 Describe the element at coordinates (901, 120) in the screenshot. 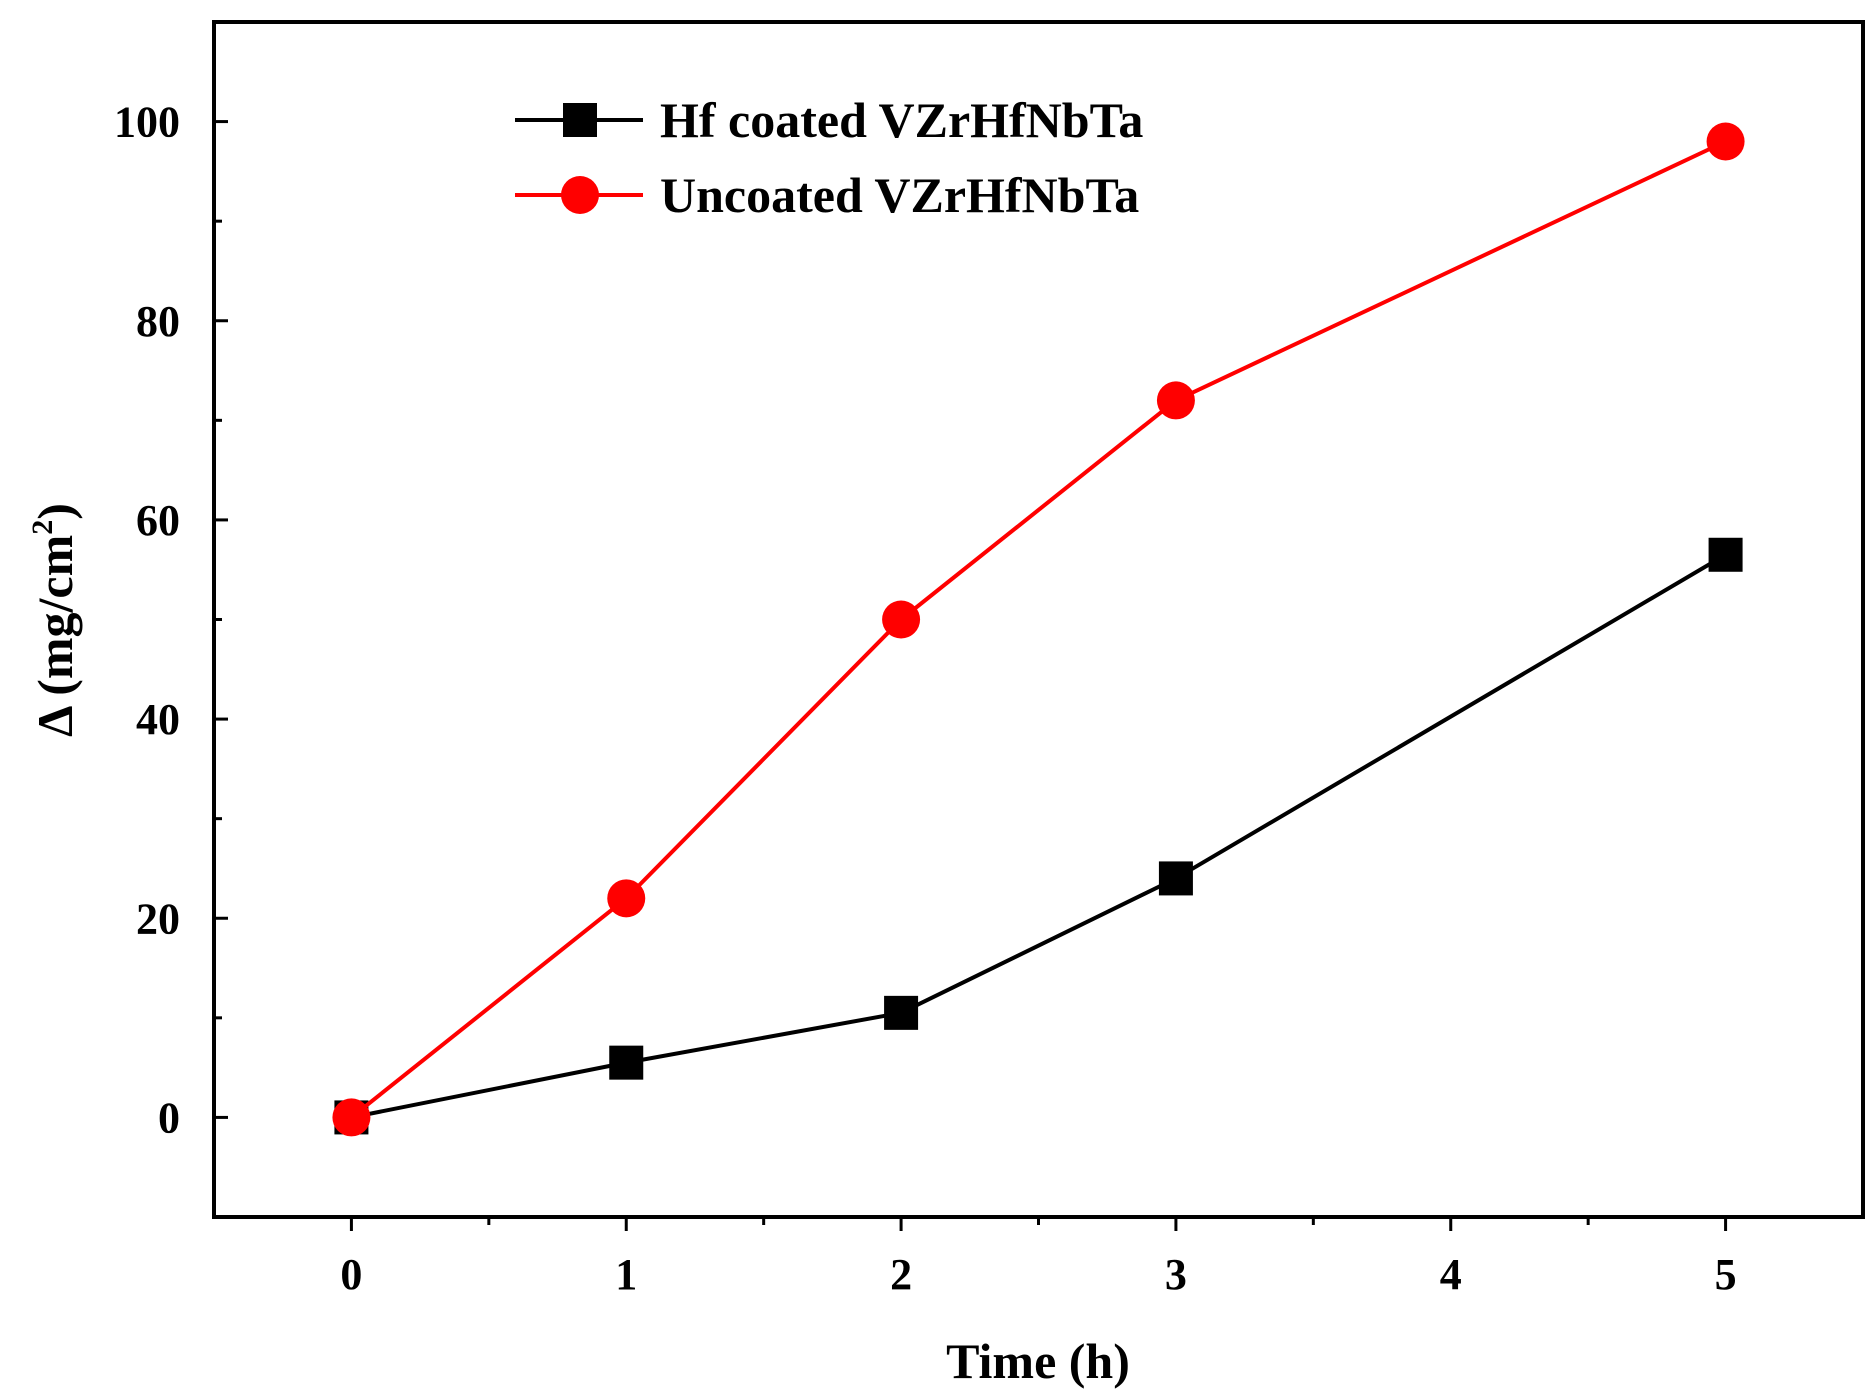

I see `legend-label-hf-coated: Hf coated VZrHfNbTa` at that location.